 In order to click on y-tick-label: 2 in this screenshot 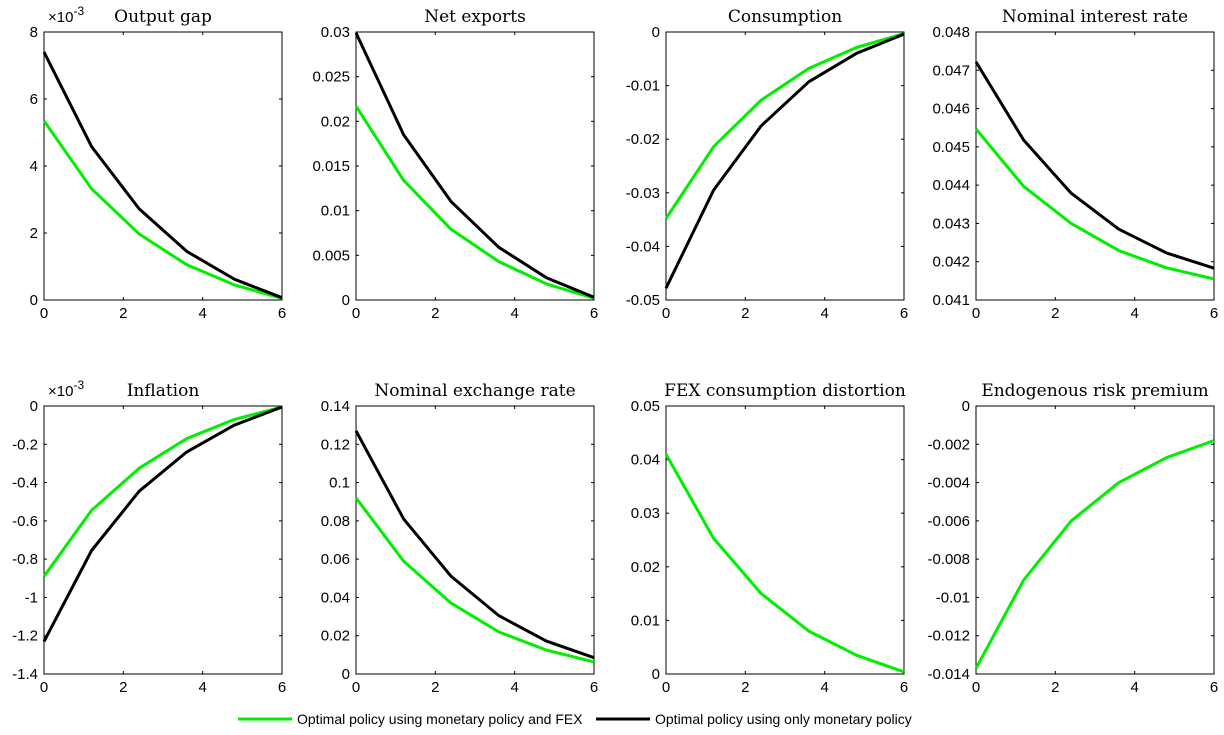, I will do `click(34, 233)`.